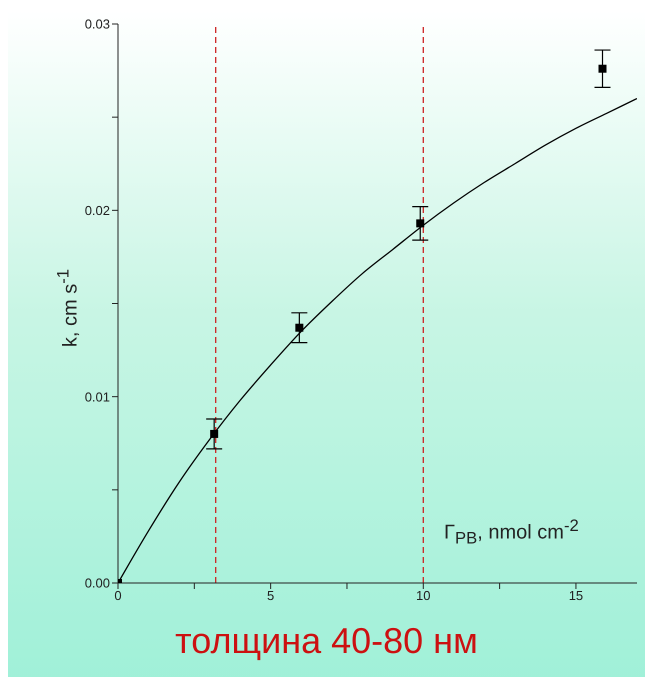 This screenshot has height=677, width=645. I want to click on y-tick-label: 0.02, so click(97, 210).